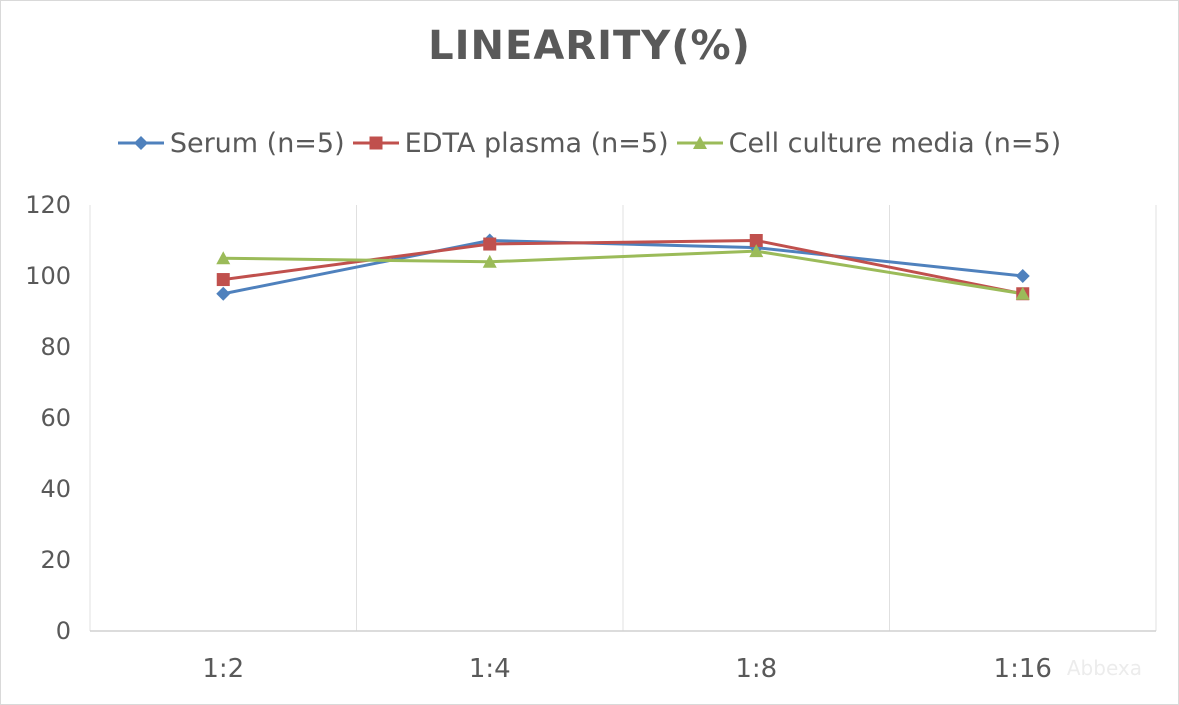 The image size is (1179, 705). I want to click on chart-title: LINEARITY(%), so click(589, 46).